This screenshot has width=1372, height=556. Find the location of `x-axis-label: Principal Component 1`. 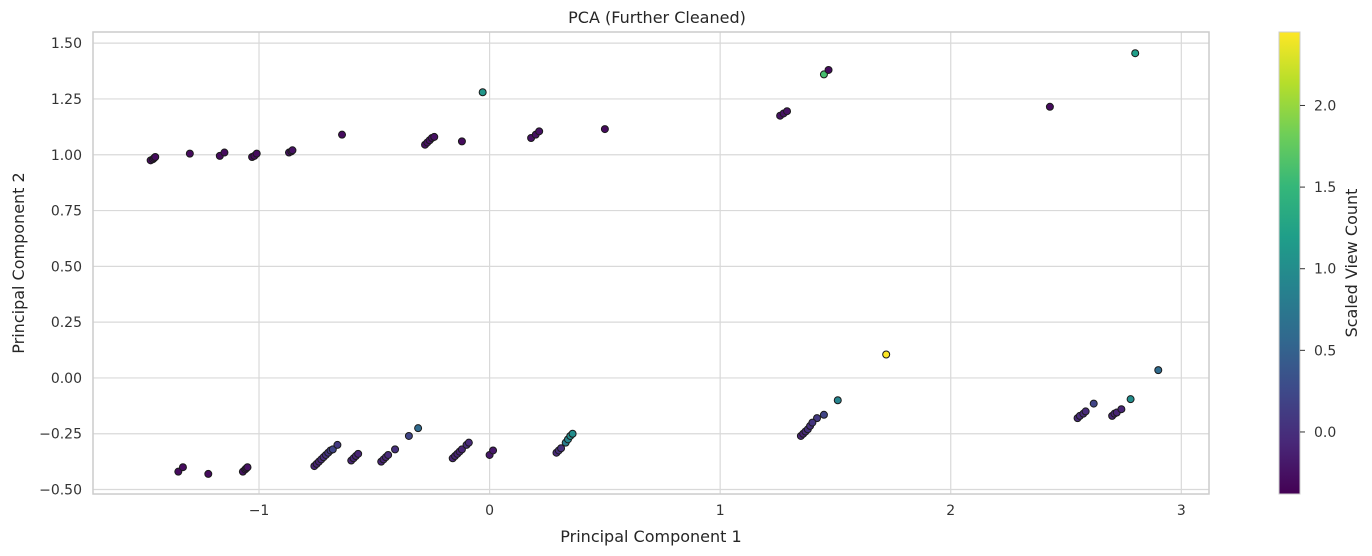

x-axis-label: Principal Component 1 is located at coordinates (650, 536).